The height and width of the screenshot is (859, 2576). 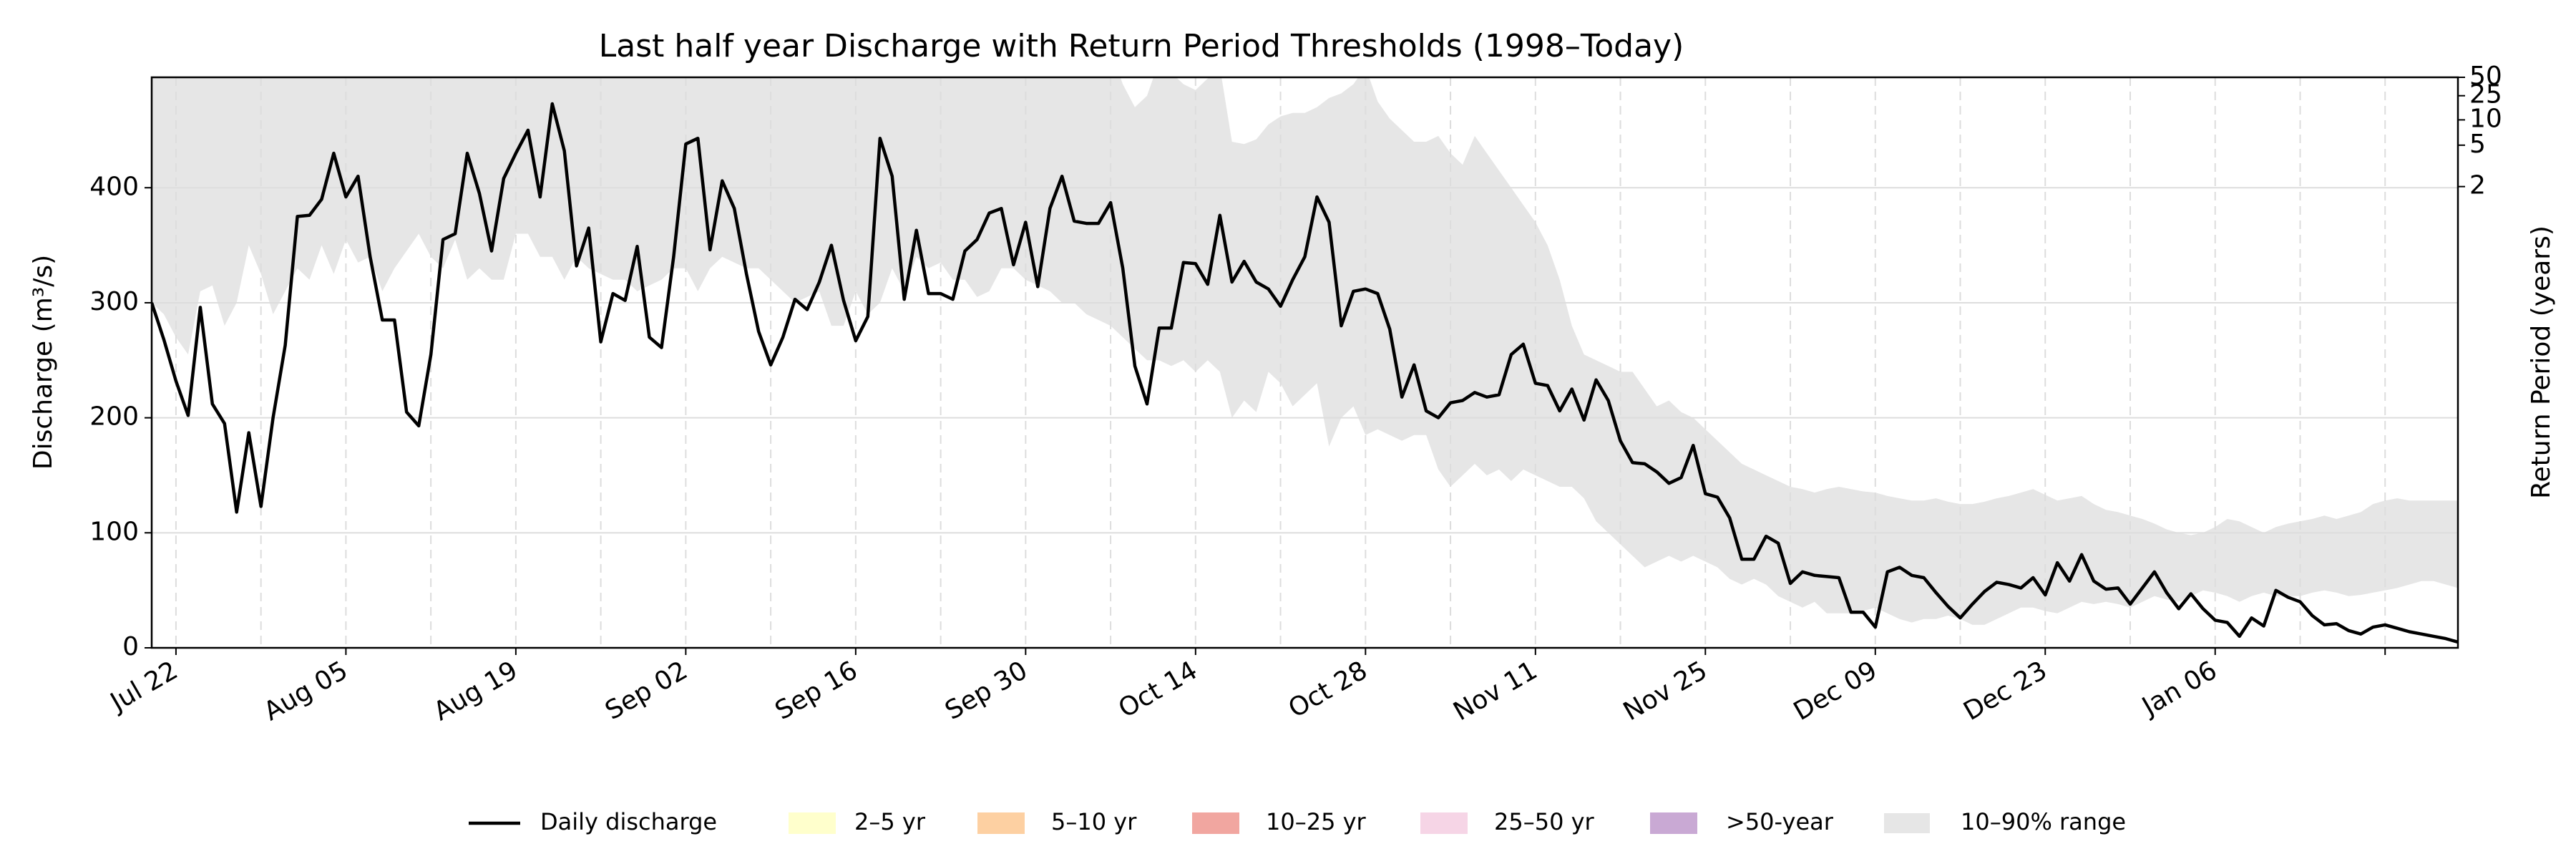 What do you see at coordinates (1157, 690) in the screenshot?
I see `x-tick-label: Oct 14` at bounding box center [1157, 690].